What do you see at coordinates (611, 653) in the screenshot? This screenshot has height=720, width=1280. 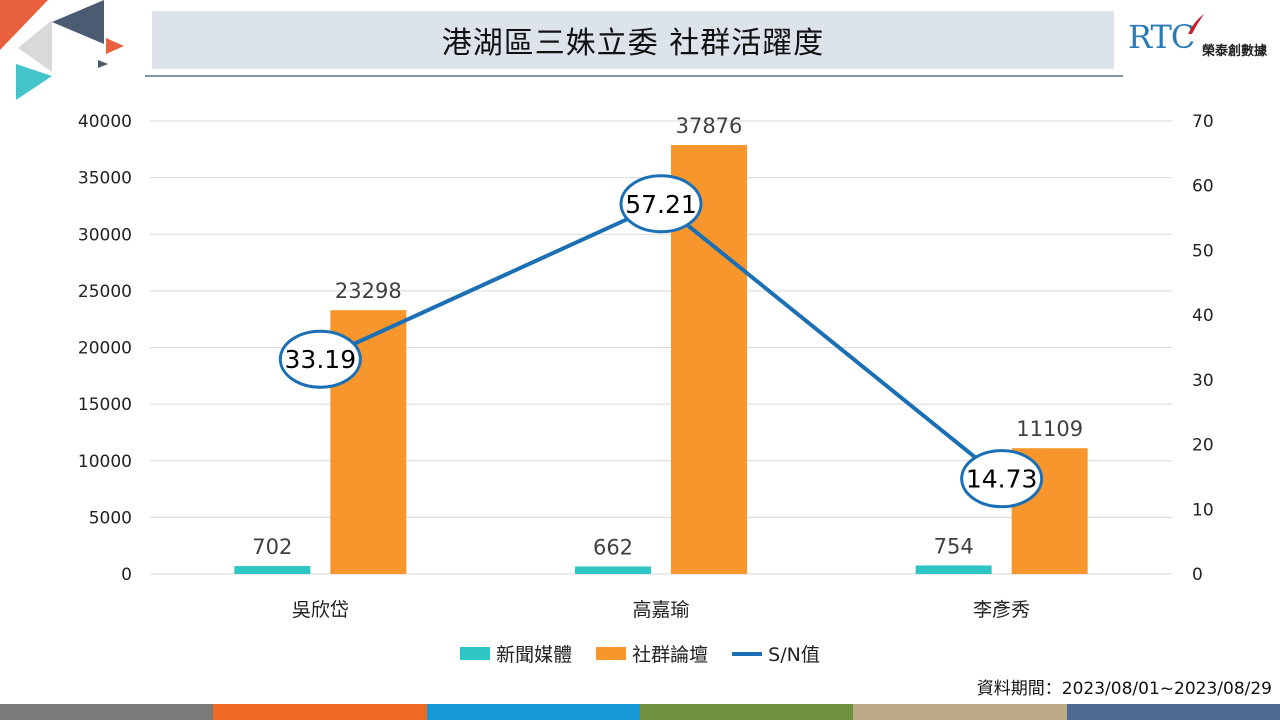 I see `legend-swatch-social` at bounding box center [611, 653].